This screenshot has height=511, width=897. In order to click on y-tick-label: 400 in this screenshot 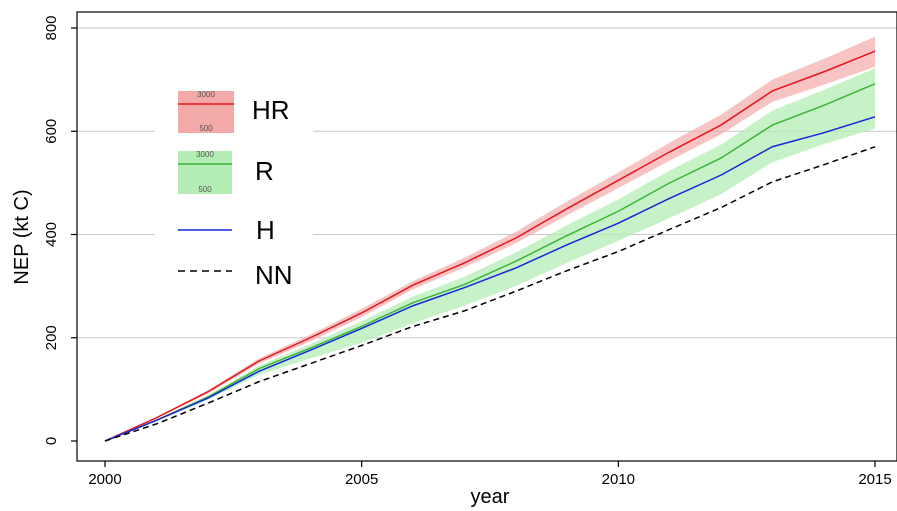, I will do `click(51, 234)`.